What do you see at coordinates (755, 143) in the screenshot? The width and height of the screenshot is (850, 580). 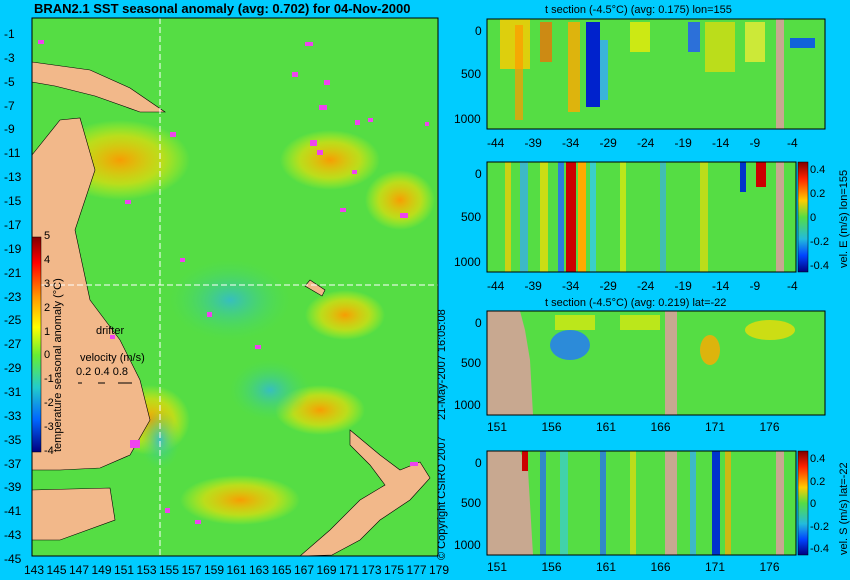 I see `panel1-x-tick-label: -9` at bounding box center [755, 143].